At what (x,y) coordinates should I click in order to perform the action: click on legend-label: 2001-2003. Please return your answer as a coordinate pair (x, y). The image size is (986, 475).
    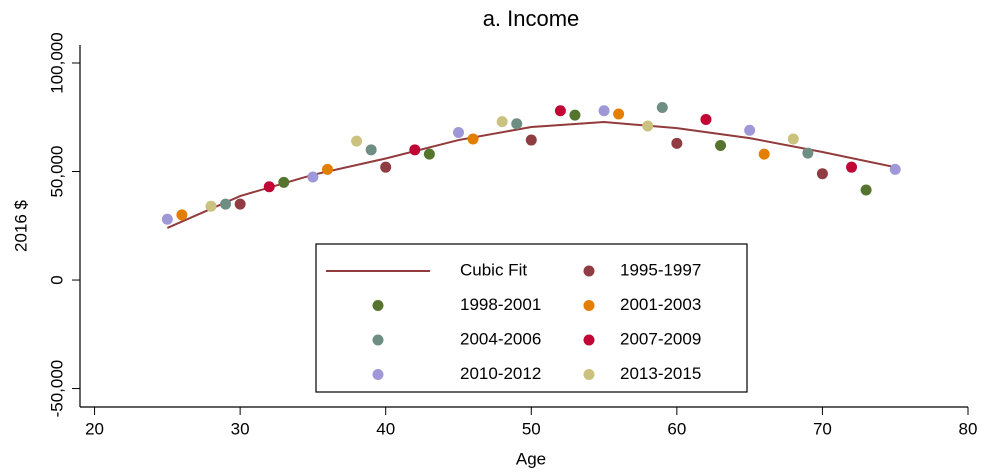
    Looking at the image, I should click on (660, 304).